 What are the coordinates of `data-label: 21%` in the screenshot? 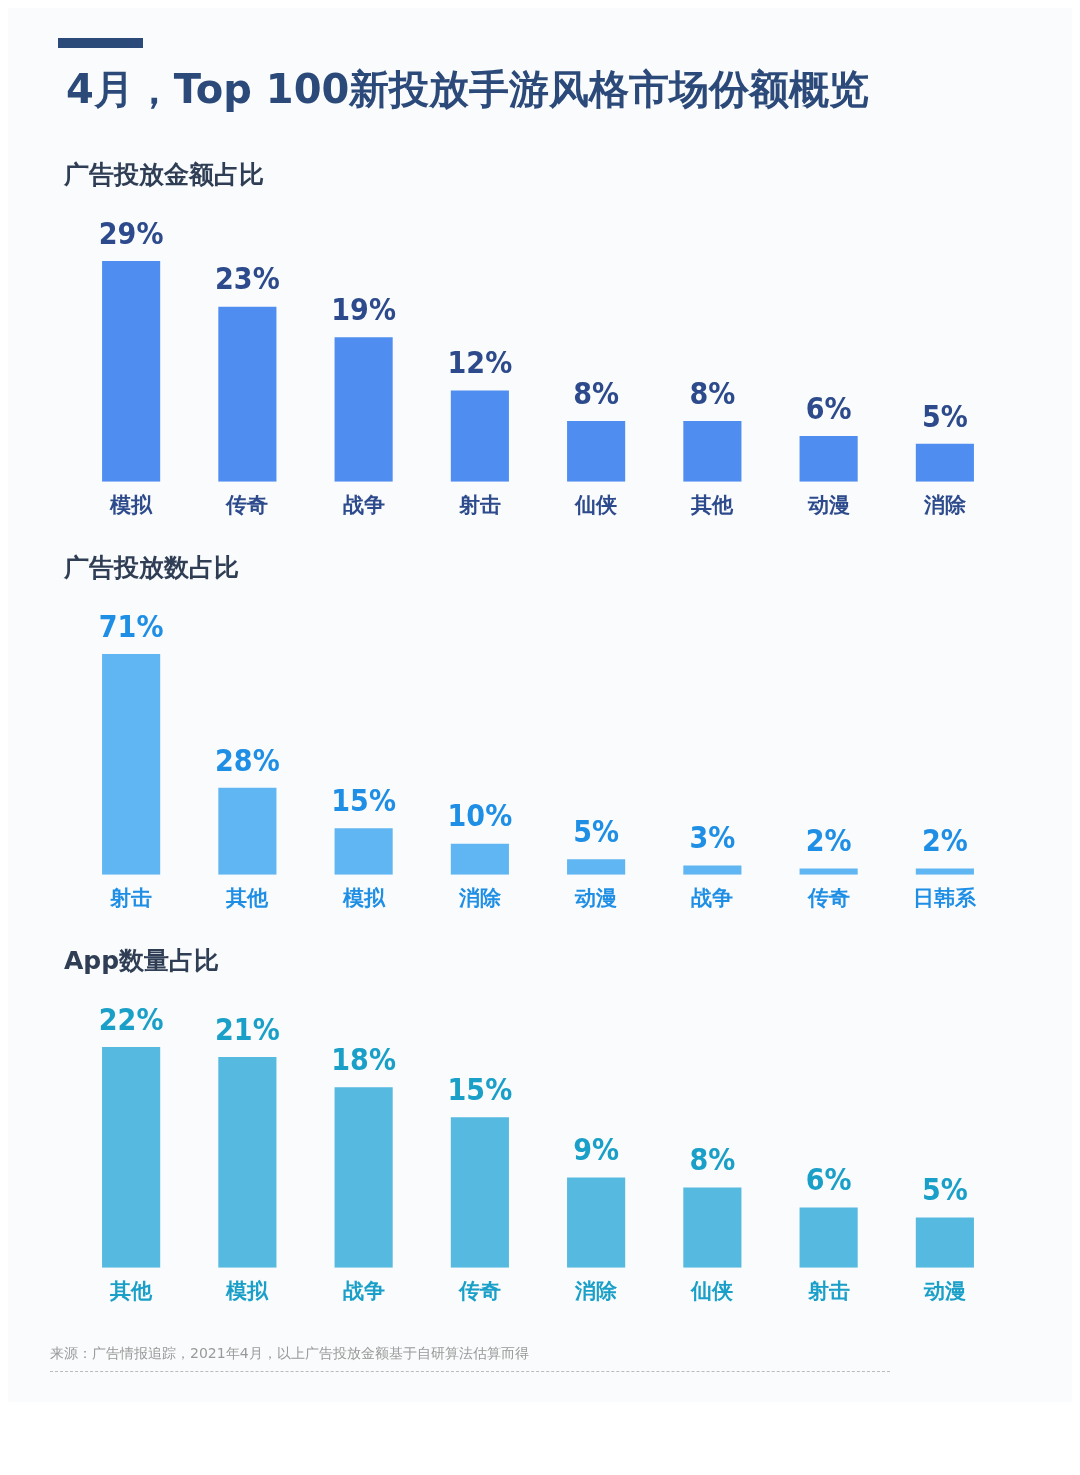 It's located at (247, 1029).